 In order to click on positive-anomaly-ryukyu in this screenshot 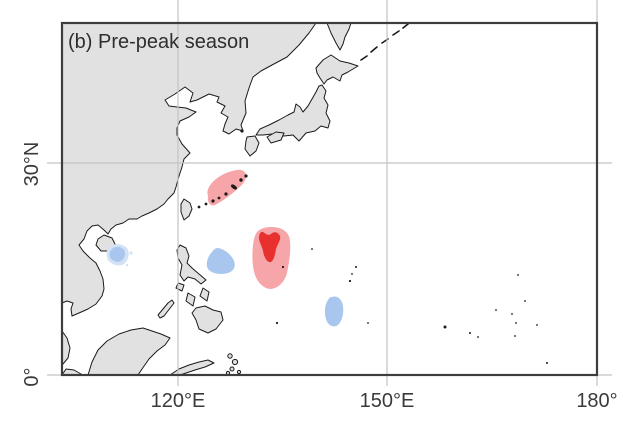, I will do `click(227, 187)`.